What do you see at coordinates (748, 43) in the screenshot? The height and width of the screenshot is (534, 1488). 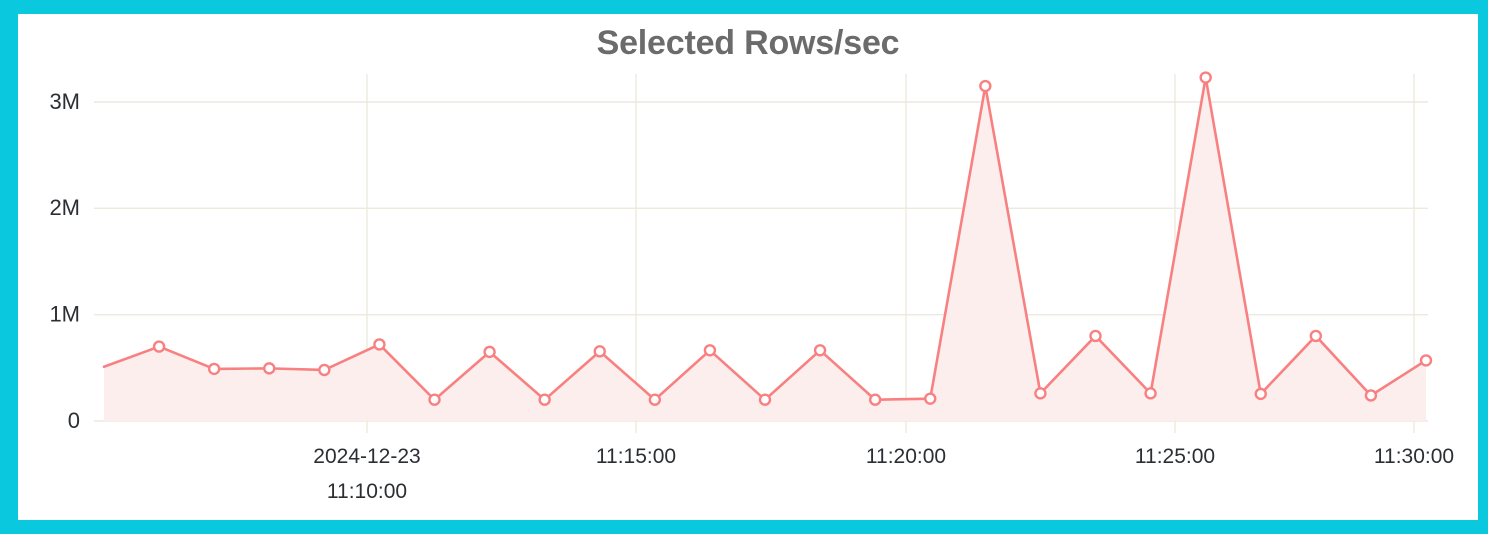 I see `chart-title: Selected Rows/sec` at bounding box center [748, 43].